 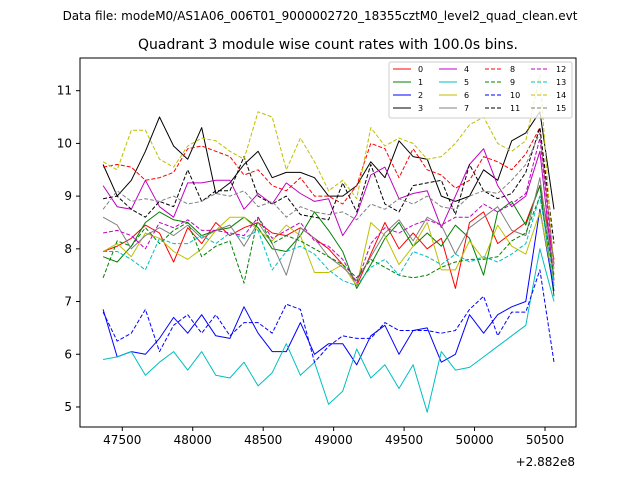 What do you see at coordinates (263, 440) in the screenshot?
I see `x-tick-label: 48500` at bounding box center [263, 440].